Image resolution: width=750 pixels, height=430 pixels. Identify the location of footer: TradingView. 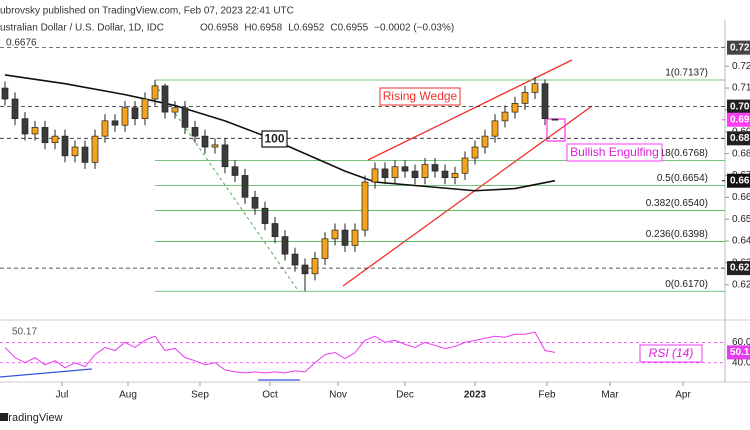
(31, 418).